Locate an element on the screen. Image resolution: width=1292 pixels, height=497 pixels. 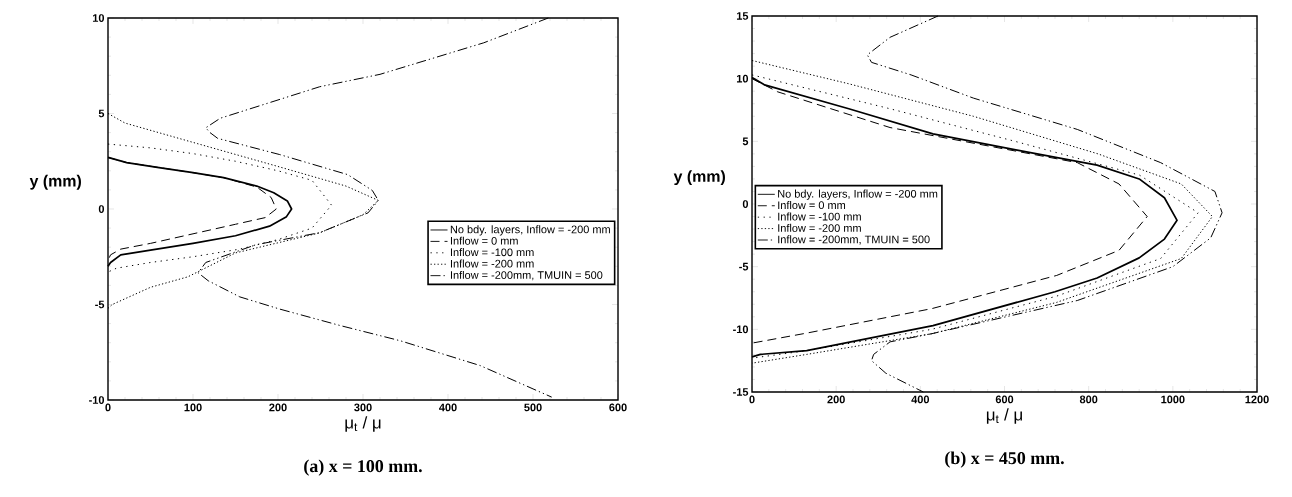
x-tick-label: 1200 is located at coordinates (1257, 399).